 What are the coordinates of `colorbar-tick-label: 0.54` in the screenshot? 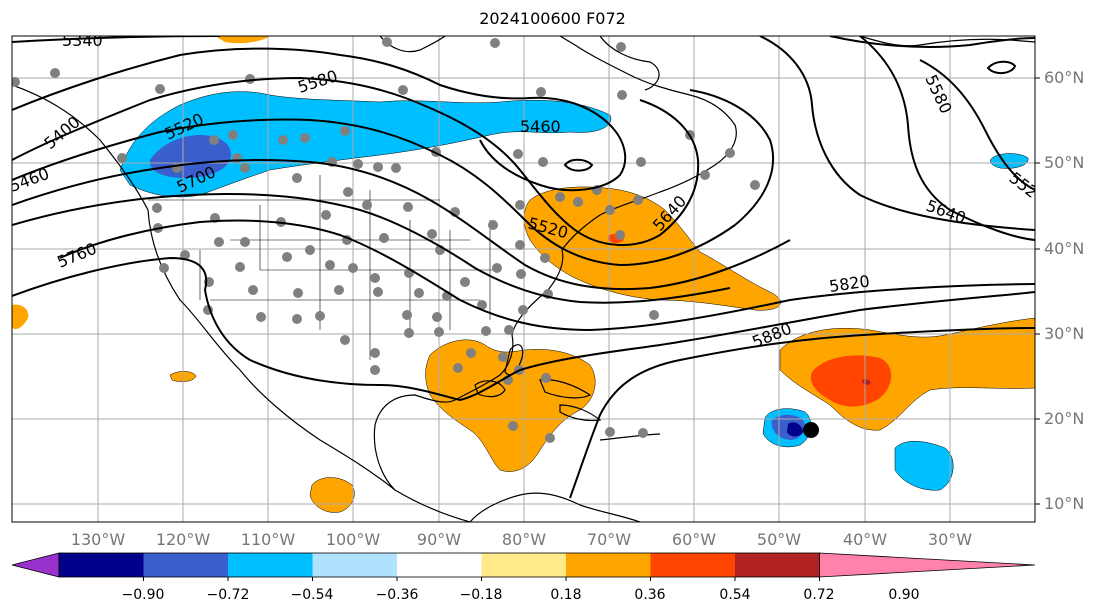 It's located at (735, 595).